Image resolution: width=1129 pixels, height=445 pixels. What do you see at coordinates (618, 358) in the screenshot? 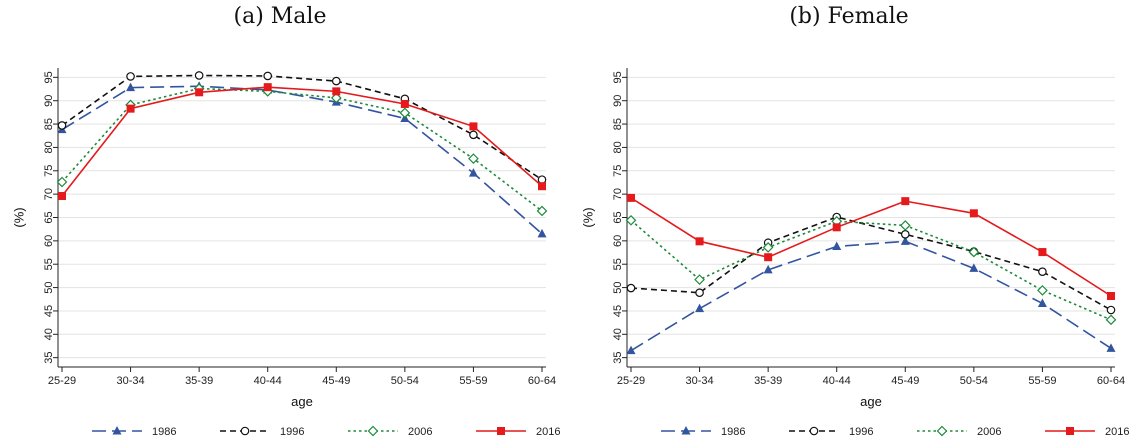
I see `y-tick-label: 35` at bounding box center [618, 358].